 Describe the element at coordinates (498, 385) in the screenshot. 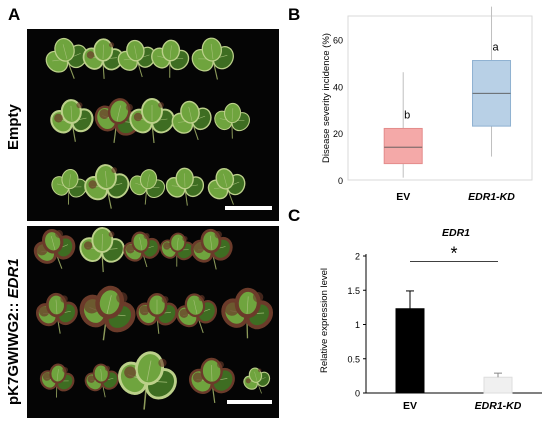

I see `bar-edr1-kd` at that location.